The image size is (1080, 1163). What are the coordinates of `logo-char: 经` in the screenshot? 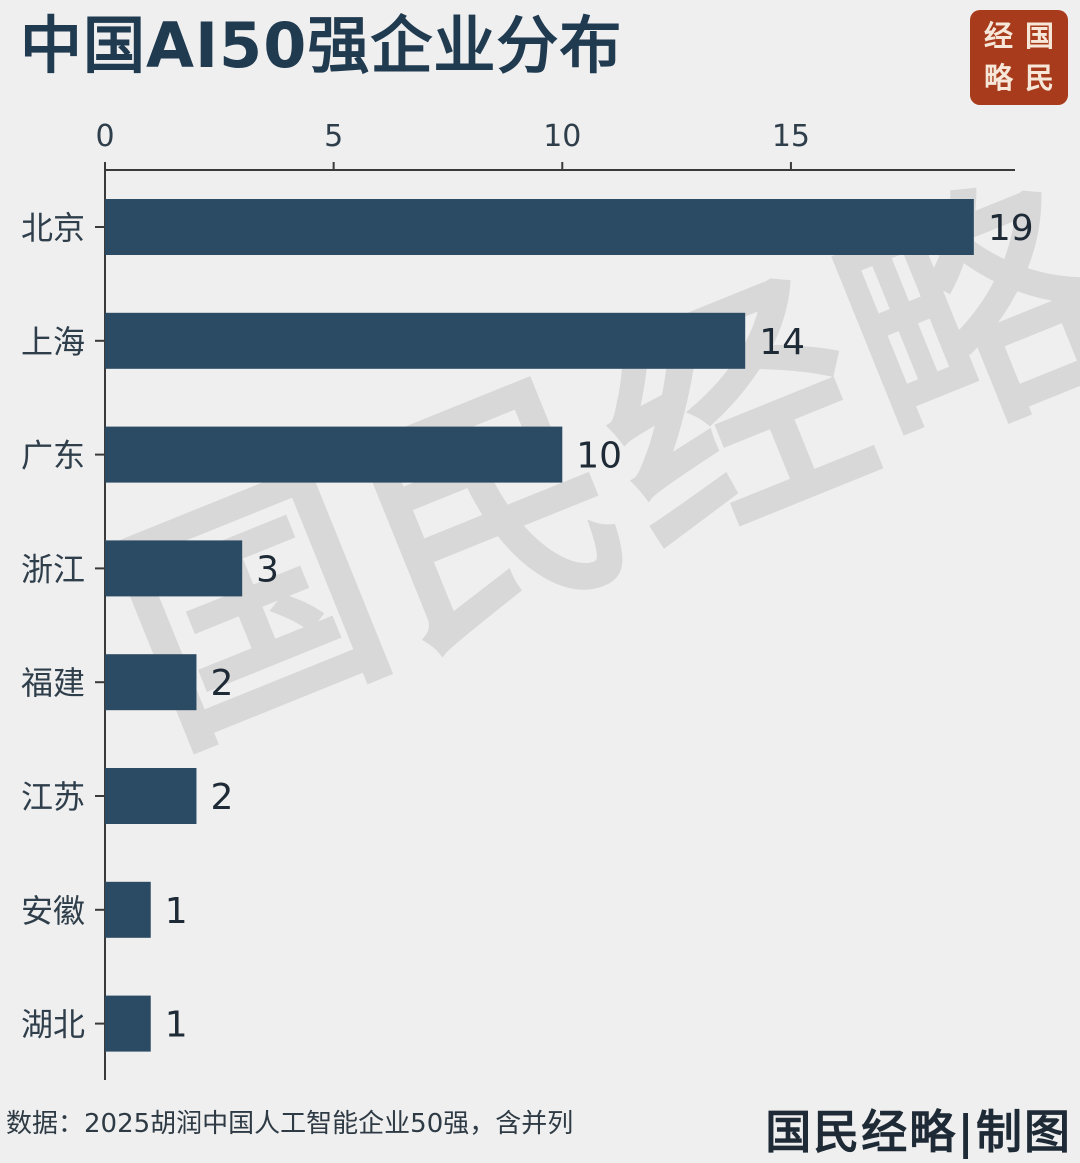 It's located at (998, 36).